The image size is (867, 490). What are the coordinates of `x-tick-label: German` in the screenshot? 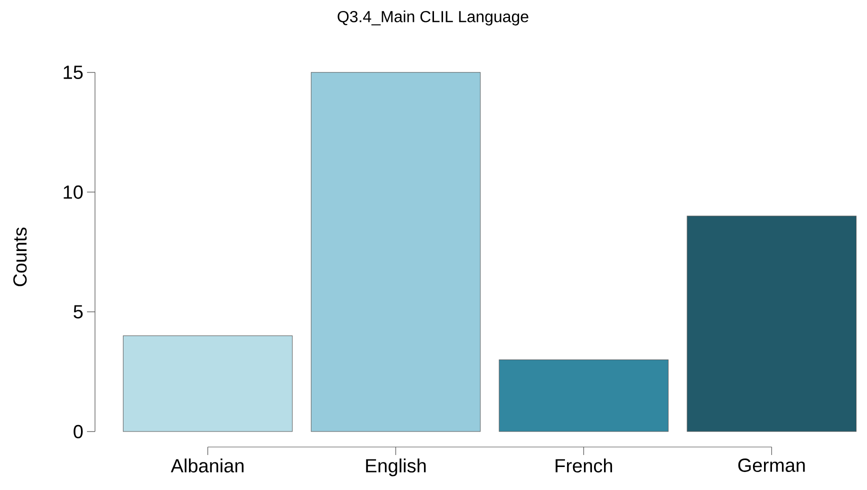 It's located at (771, 465).